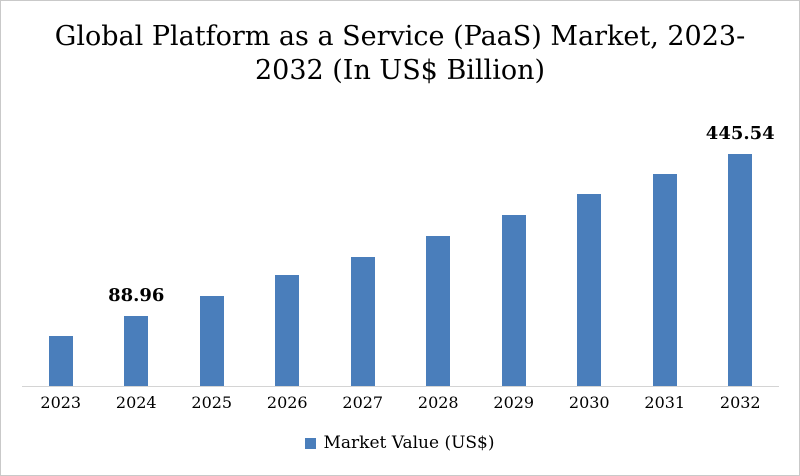 This screenshot has width=800, height=476. I want to click on x-axis-line, so click(400, 386).